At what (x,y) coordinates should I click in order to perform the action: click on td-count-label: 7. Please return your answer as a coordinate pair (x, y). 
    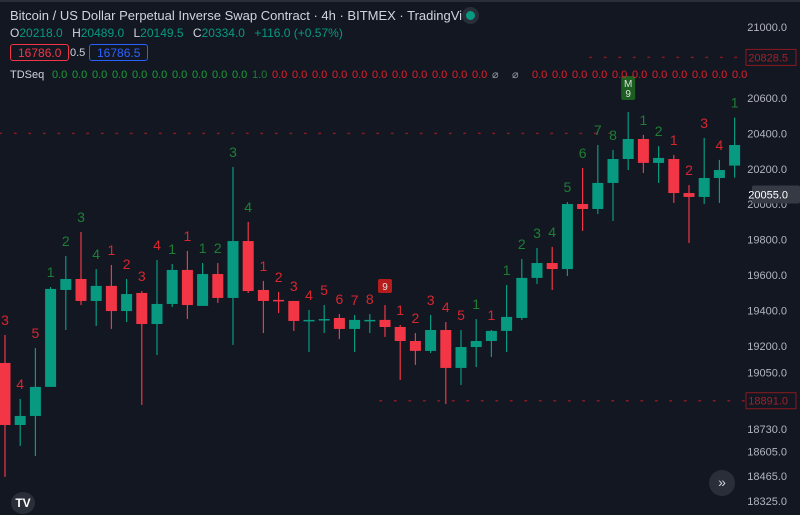
    Looking at the image, I should click on (598, 130).